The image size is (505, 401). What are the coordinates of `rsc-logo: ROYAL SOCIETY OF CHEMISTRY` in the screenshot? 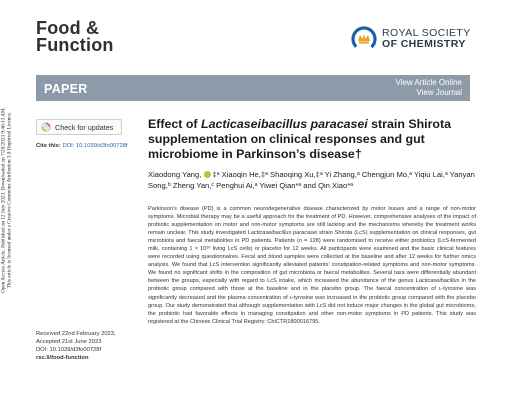 It's located at (411, 39).